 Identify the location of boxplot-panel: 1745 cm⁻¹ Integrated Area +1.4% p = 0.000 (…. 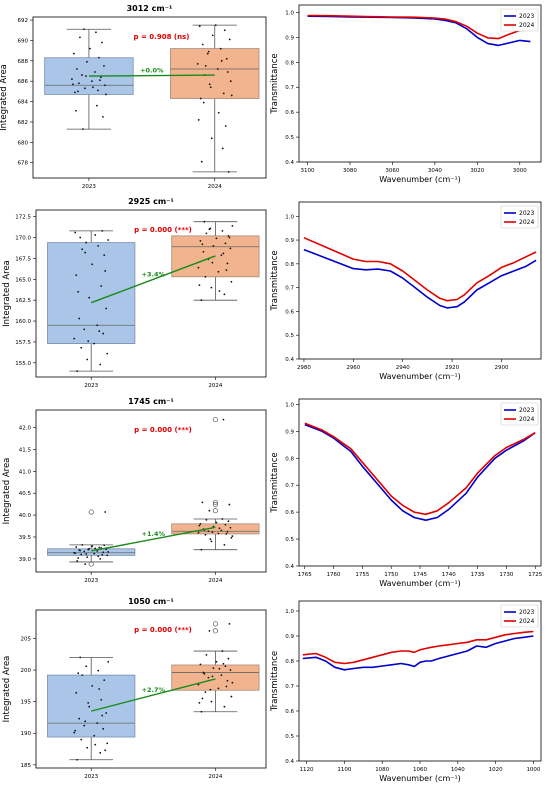
(134, 490).